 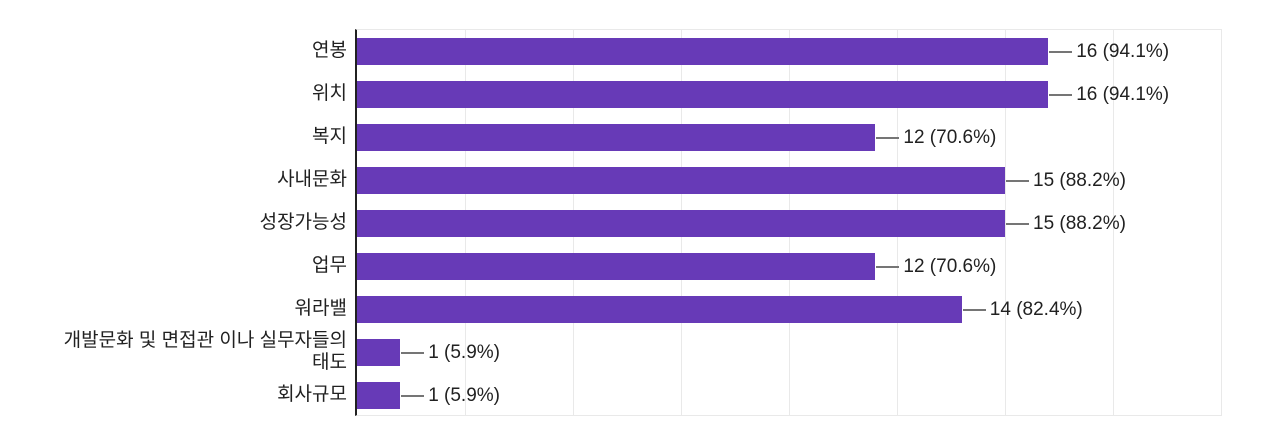 What do you see at coordinates (312, 179) in the screenshot?
I see `category-label-text: 사내문화` at bounding box center [312, 179].